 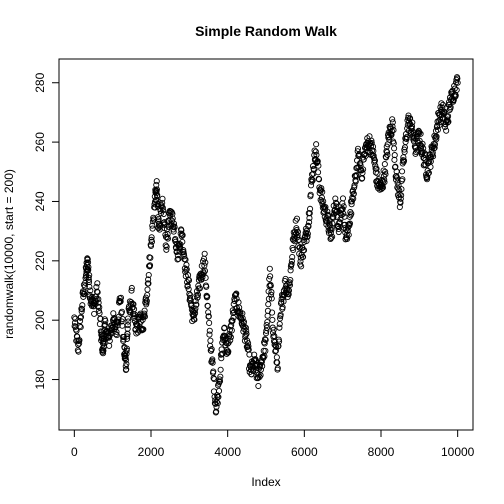 I want to click on x-tick-label: 0, so click(x=74, y=452).